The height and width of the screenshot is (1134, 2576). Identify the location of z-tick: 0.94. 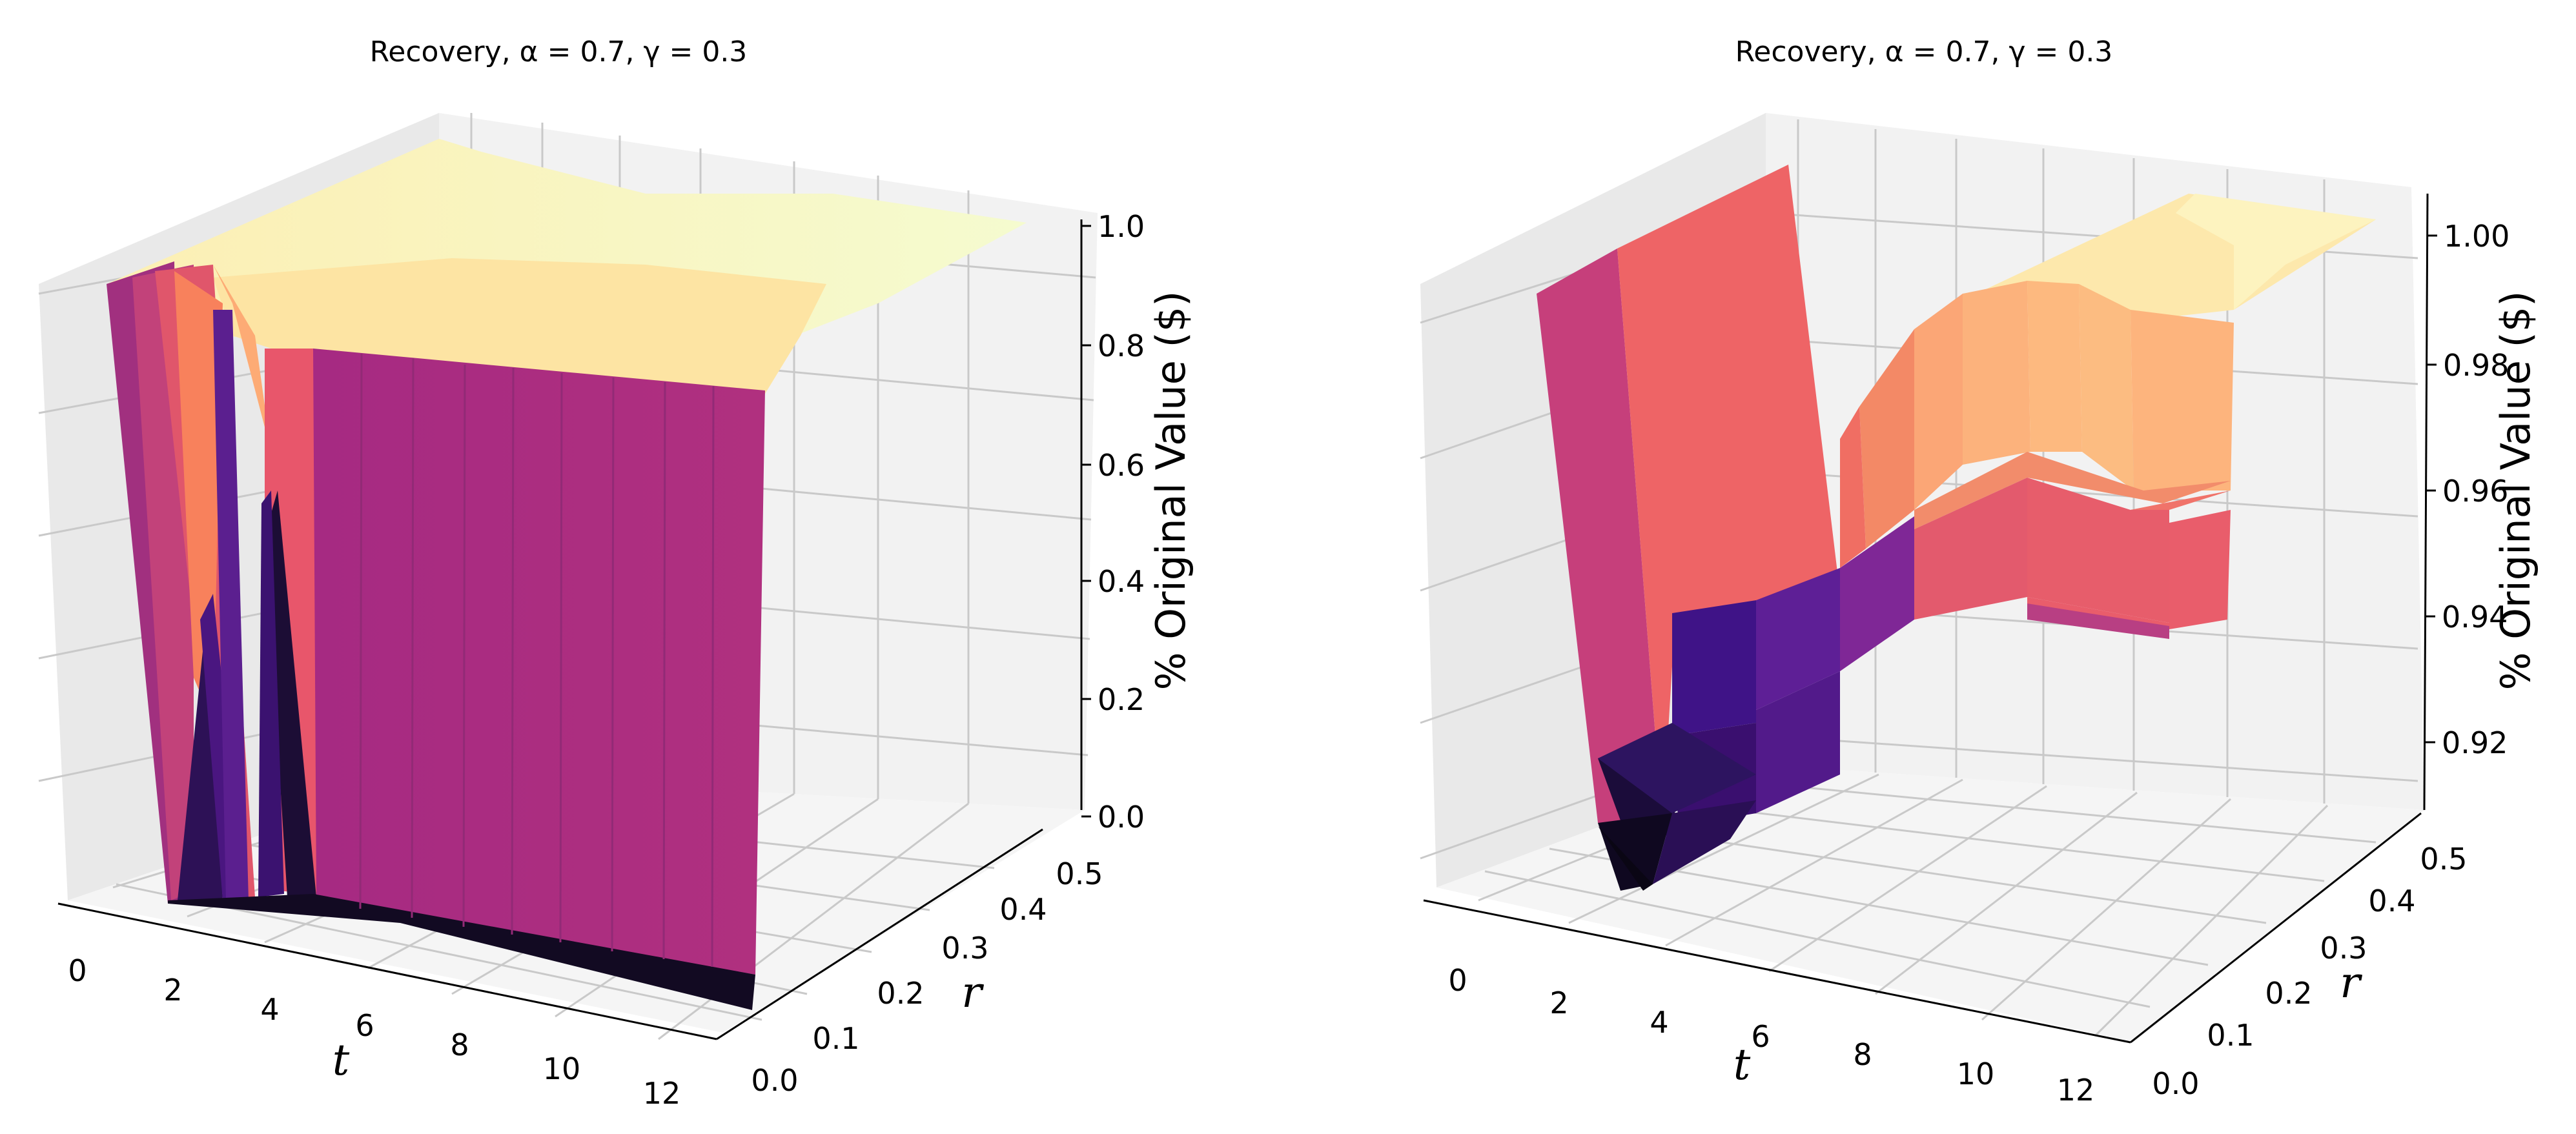
(2475, 617).